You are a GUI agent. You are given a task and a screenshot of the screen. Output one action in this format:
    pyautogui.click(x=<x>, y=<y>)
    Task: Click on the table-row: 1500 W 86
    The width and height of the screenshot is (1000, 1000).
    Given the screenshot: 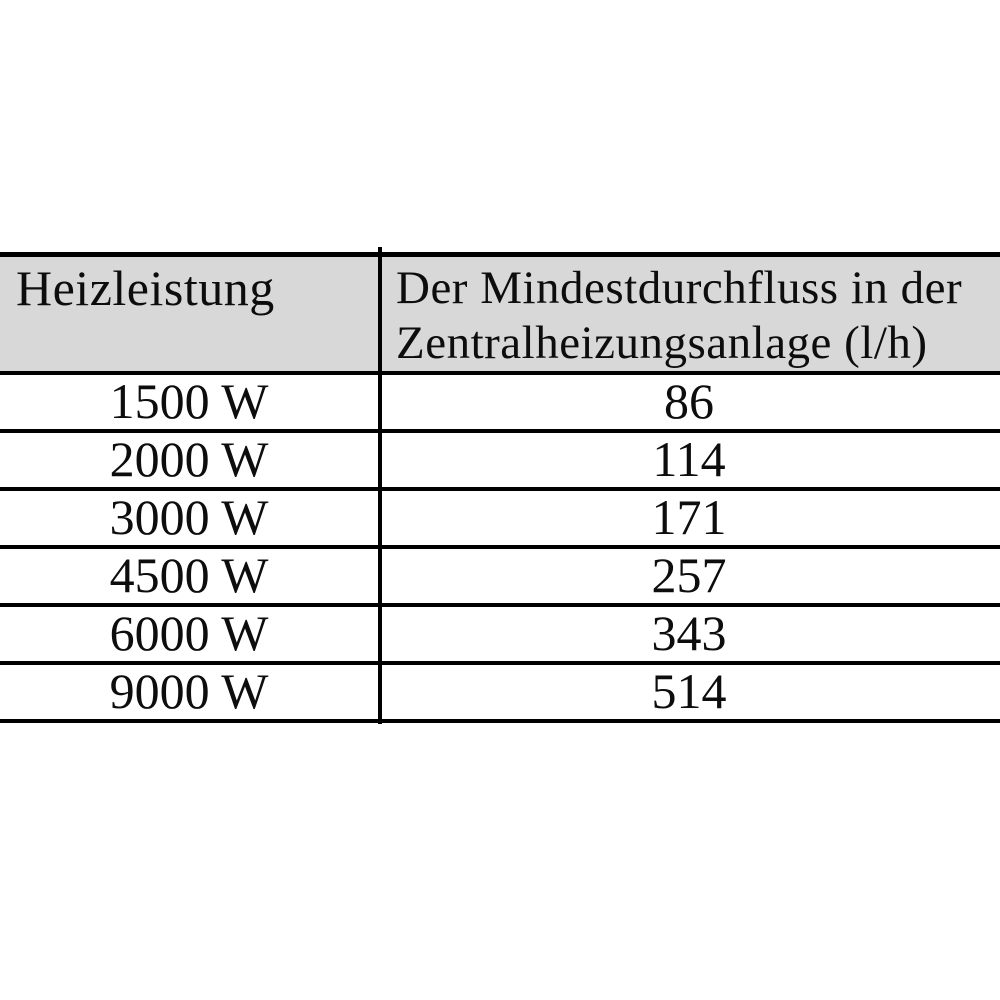 What is the action you would take?
    pyautogui.click(x=500, y=404)
    